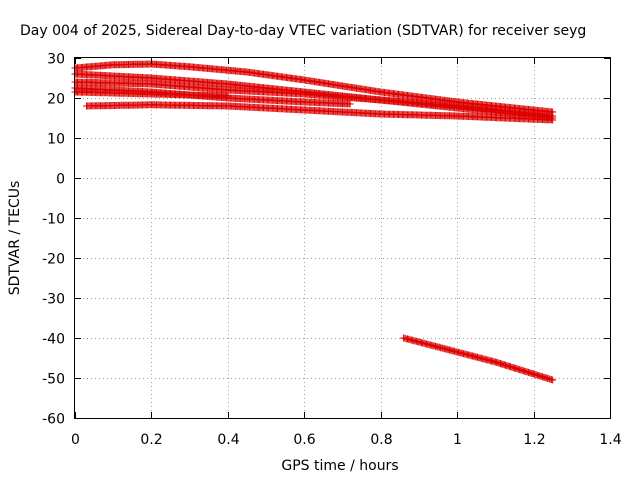 The height and width of the screenshot is (480, 640). I want to click on y-tick-label: 0, so click(60, 180).